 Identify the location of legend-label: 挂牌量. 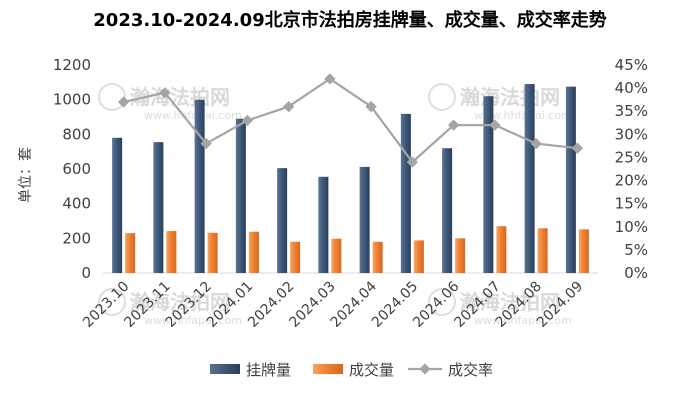
(268, 370).